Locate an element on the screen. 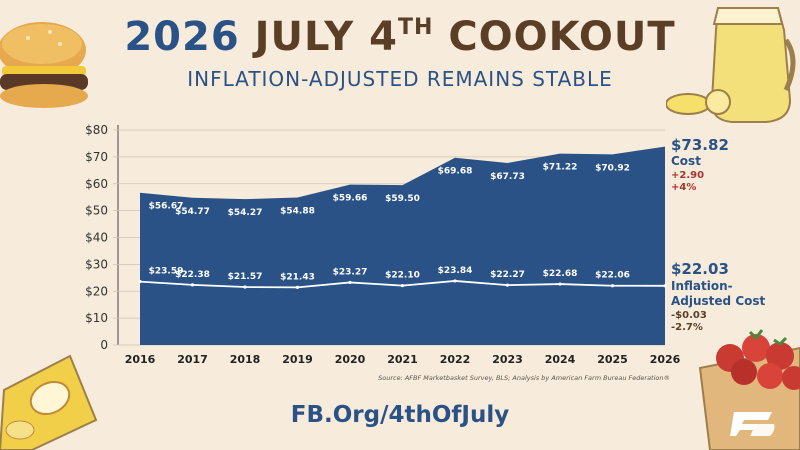  strawberries-icon is located at coordinates (749, 389).